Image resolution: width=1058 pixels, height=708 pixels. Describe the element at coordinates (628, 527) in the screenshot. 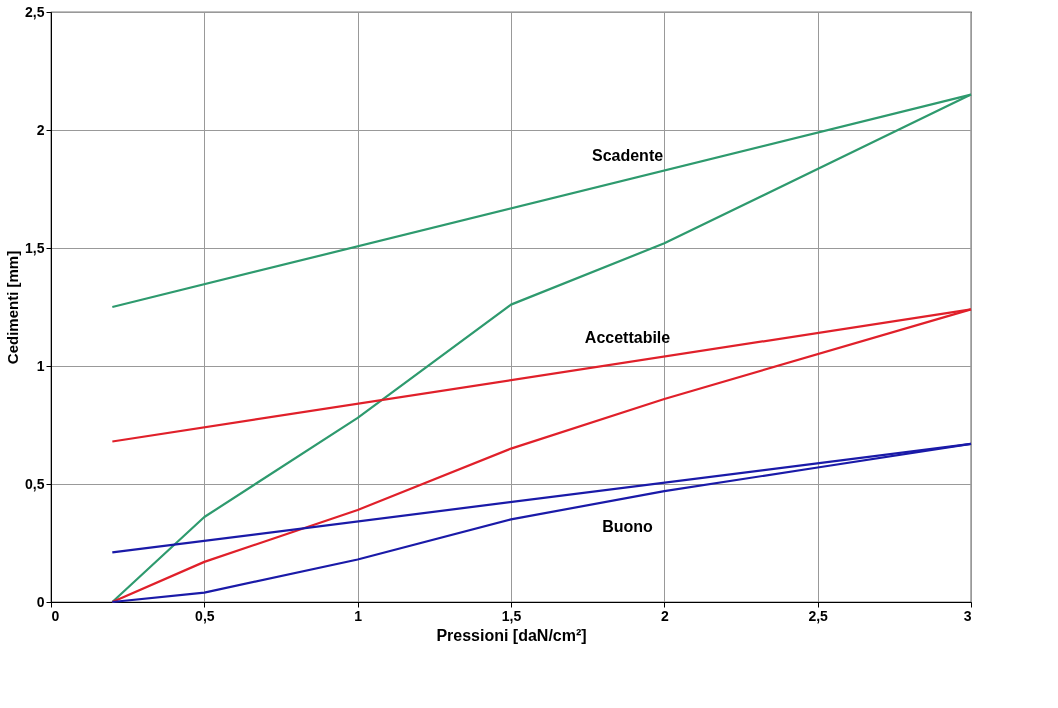

I see `series-label: Buono` at that location.